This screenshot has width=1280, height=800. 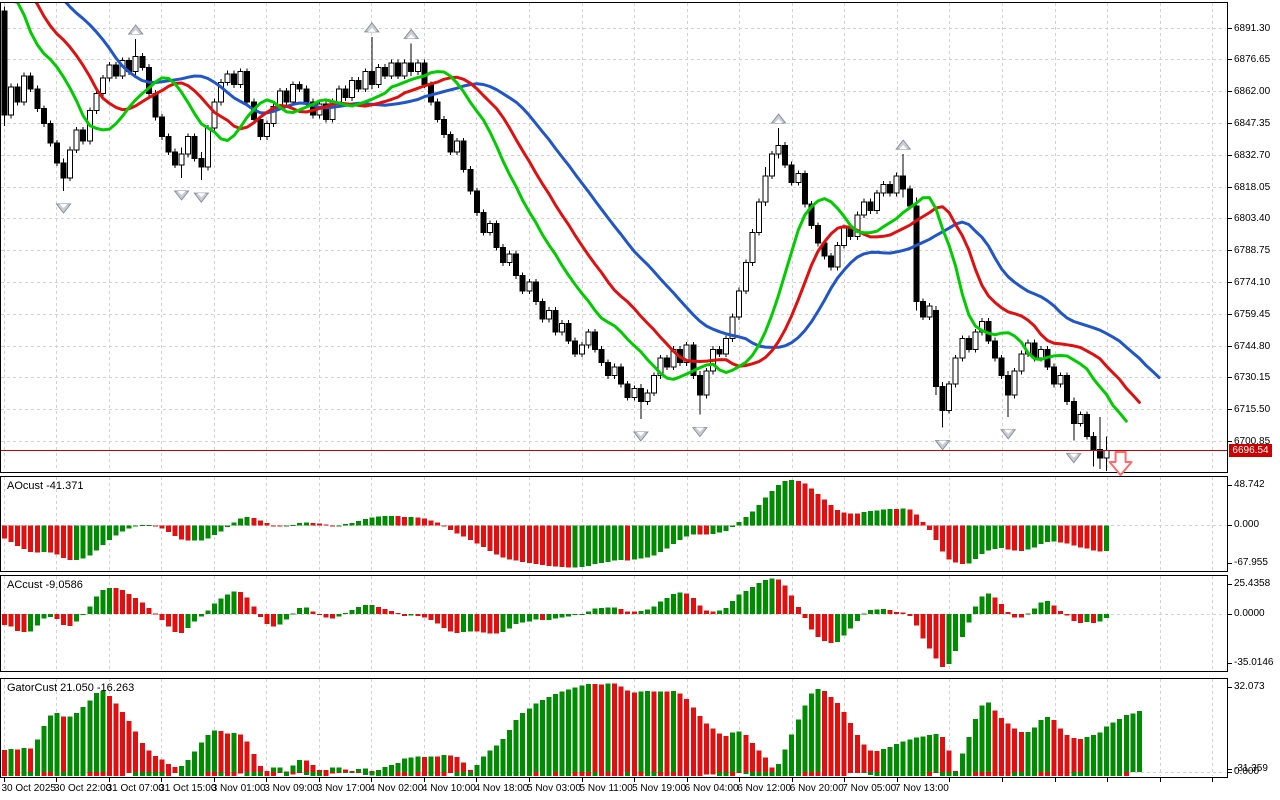 I want to click on gator-indicator-label: GatorCust 21.050 -16.263, so click(x=71, y=688).